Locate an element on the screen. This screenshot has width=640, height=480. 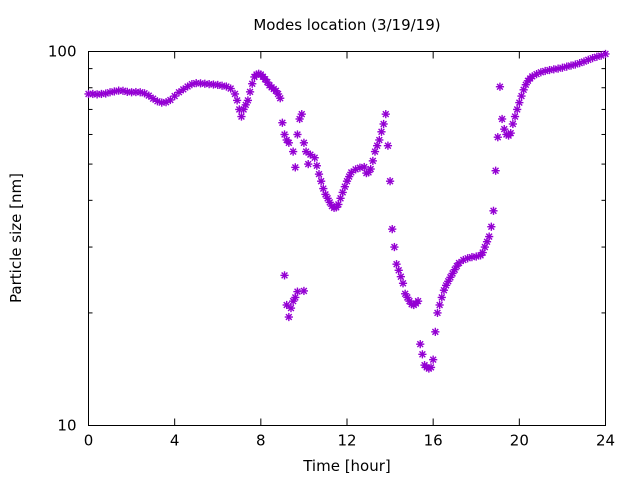
x-tick-label: 16 is located at coordinates (433, 441).